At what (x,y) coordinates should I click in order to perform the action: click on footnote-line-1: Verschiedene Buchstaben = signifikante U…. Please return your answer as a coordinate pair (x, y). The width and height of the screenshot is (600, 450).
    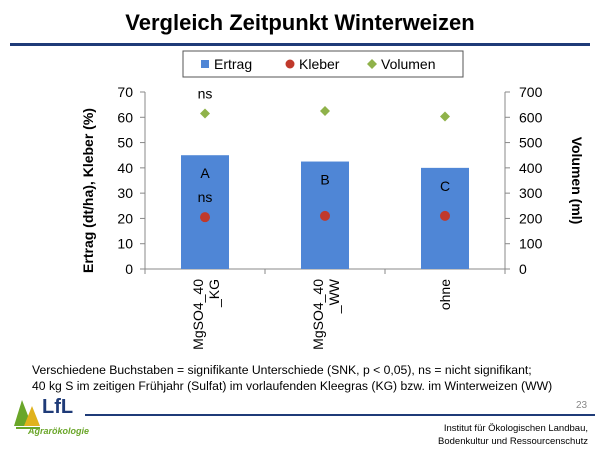
    Looking at the image, I should click on (282, 370).